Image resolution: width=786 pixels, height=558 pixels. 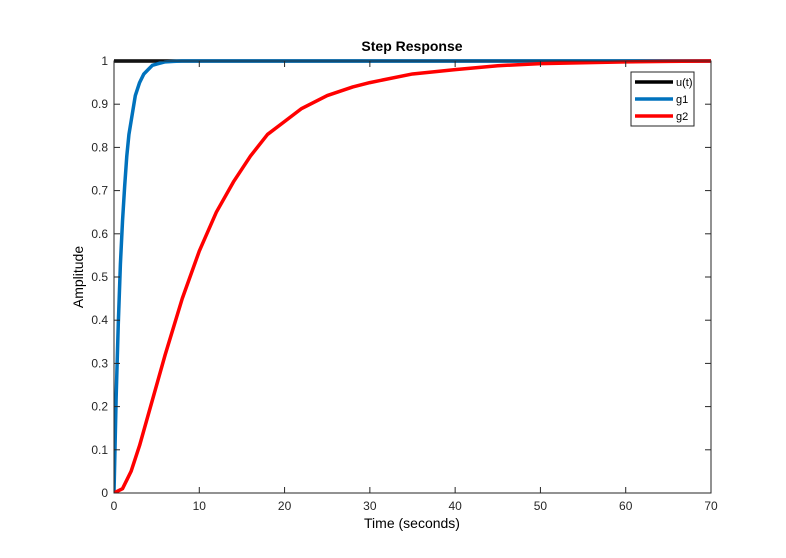 I want to click on legend-label-ut: u(t), so click(x=684, y=83).